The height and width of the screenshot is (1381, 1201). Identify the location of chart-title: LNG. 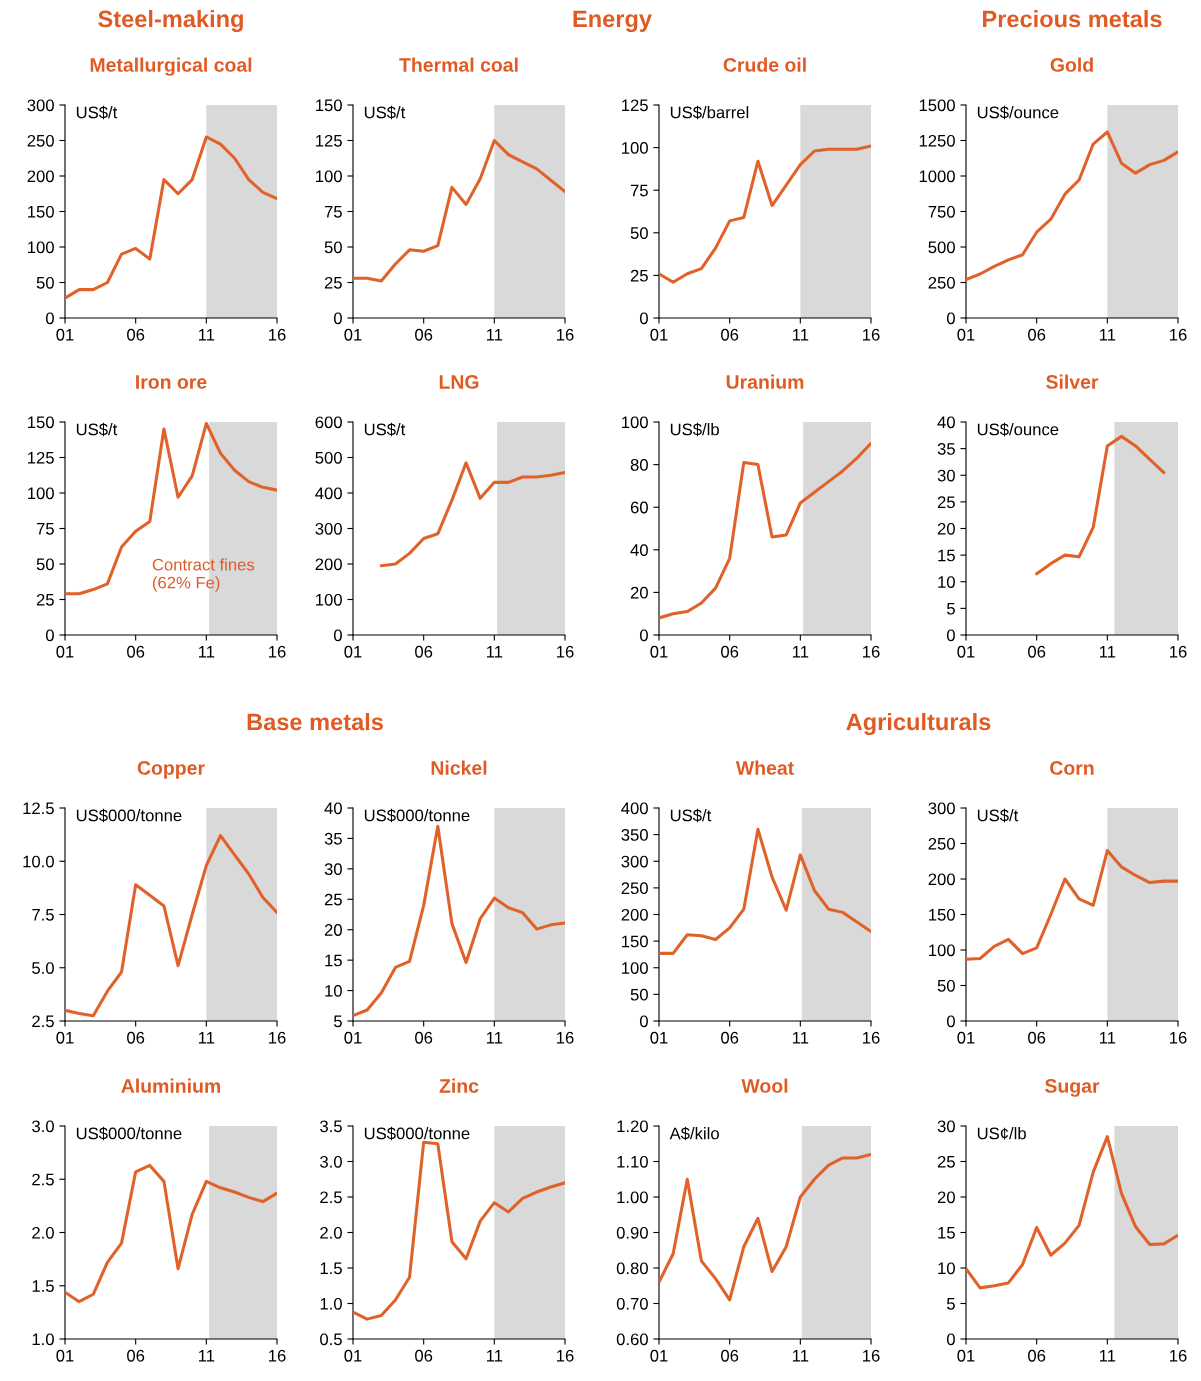
(459, 382).